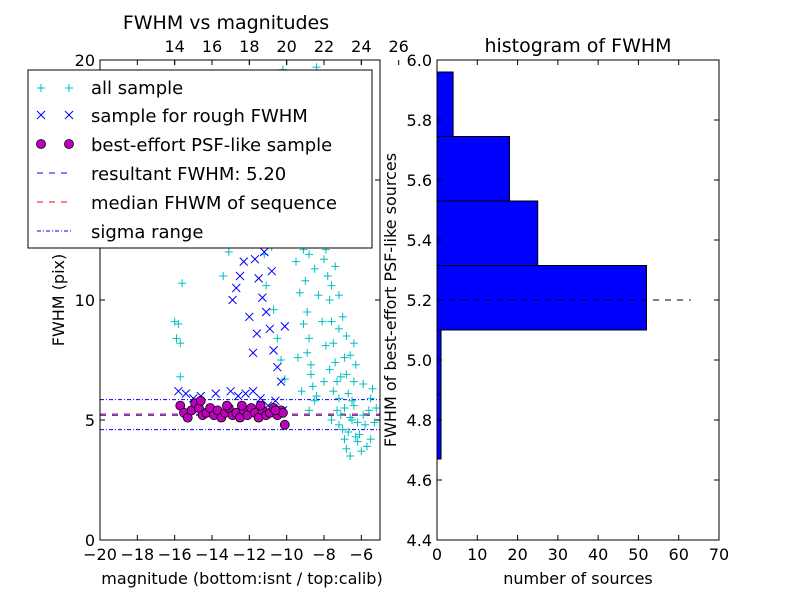 Image resolution: width=800 pixels, height=600 pixels. I want to click on legend-label: best-effort PSF-like sample, so click(211, 145).